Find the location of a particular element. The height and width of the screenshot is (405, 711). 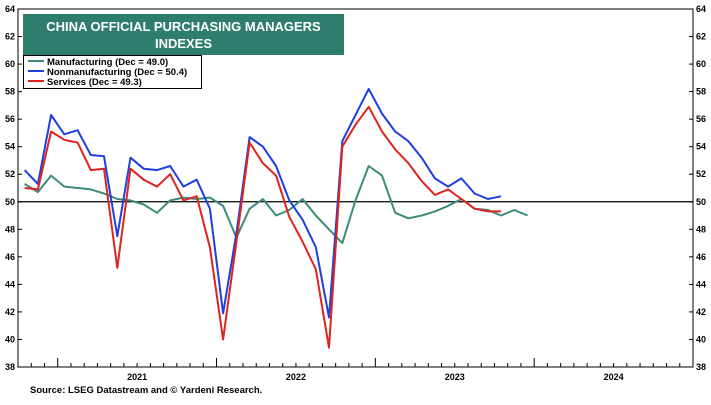

y-tick-label-left: 42 is located at coordinates (10, 312).